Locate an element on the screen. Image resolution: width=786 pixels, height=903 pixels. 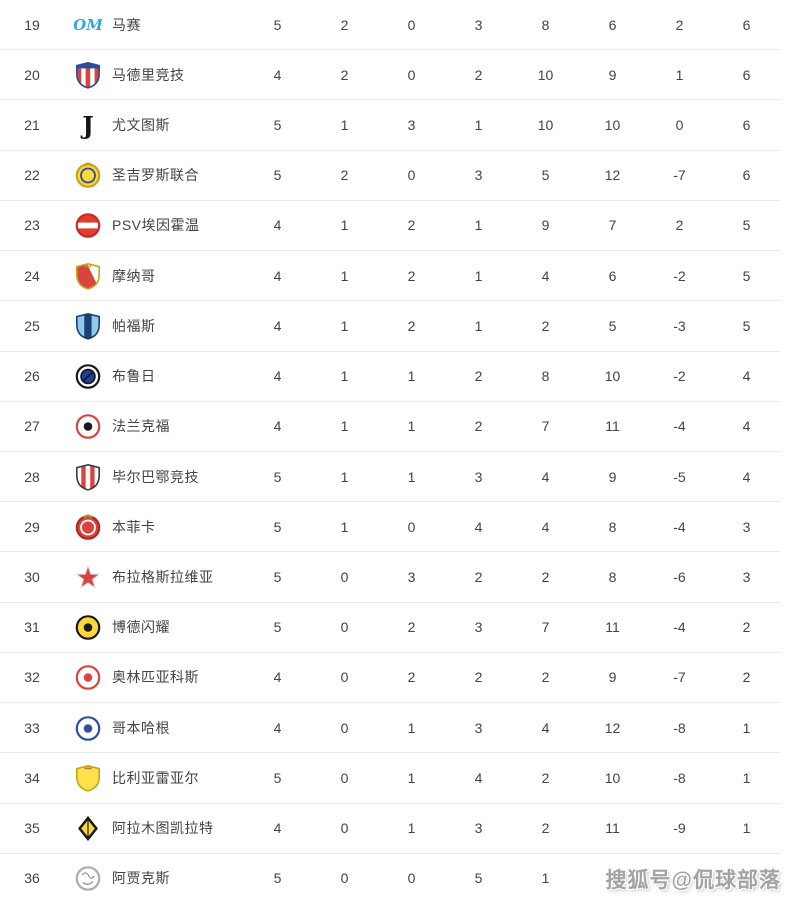
stat-goals-against: 11 is located at coordinates (612, 828).